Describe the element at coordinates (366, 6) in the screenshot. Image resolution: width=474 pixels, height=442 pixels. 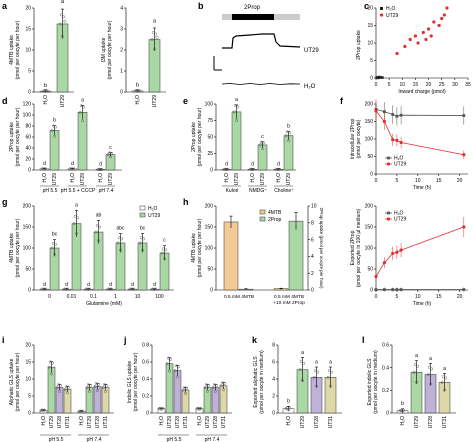
I see `panel-letter-c: c` at that location.